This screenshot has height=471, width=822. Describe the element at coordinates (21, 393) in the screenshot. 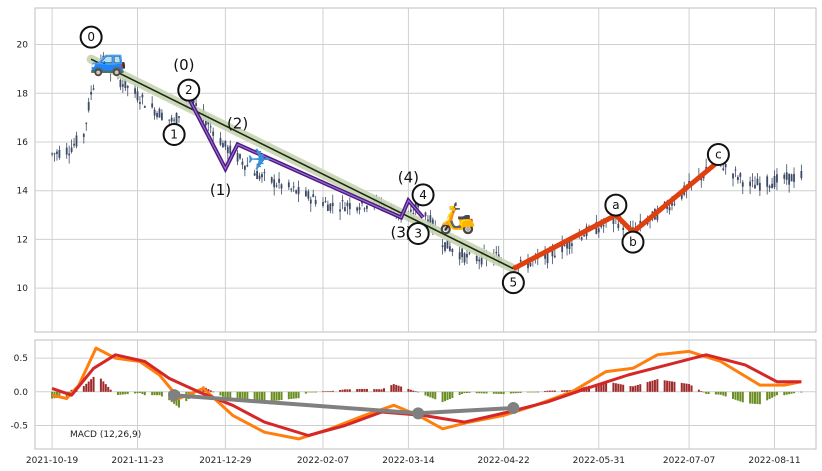

I see `macd-y-tick-label: 0.0` at that location.